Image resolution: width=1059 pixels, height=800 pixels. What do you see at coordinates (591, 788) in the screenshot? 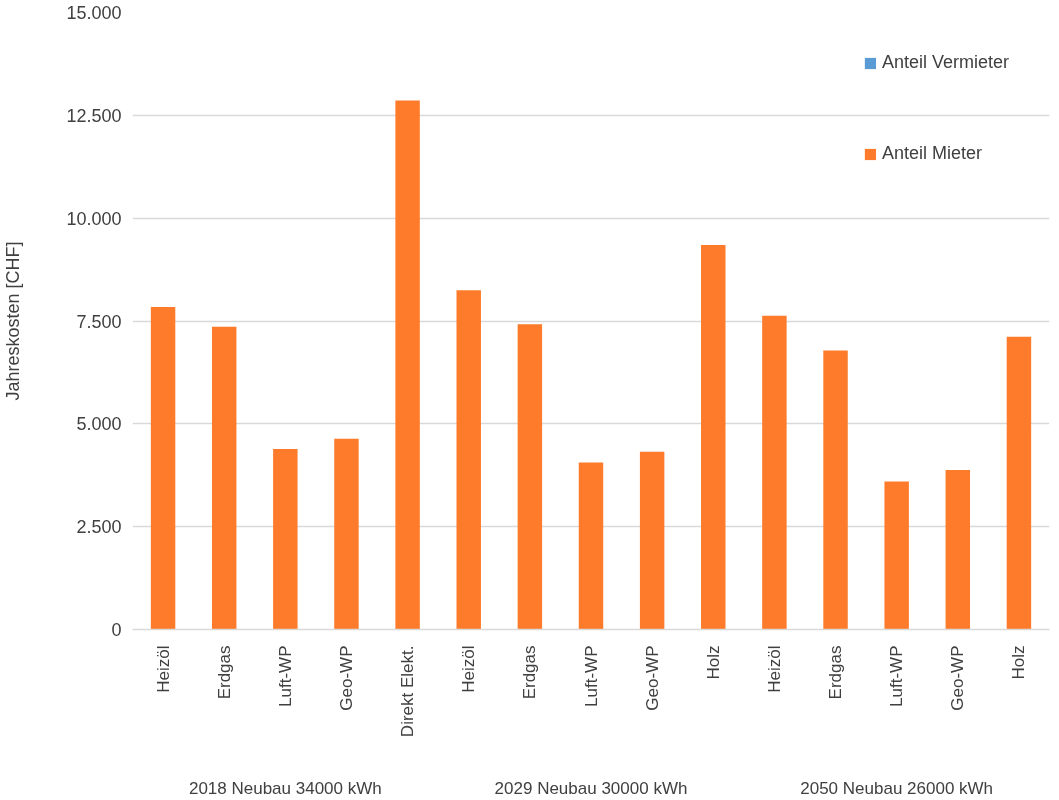
I see `text: 2029 Neubau 30000 kWh` at bounding box center [591, 788].